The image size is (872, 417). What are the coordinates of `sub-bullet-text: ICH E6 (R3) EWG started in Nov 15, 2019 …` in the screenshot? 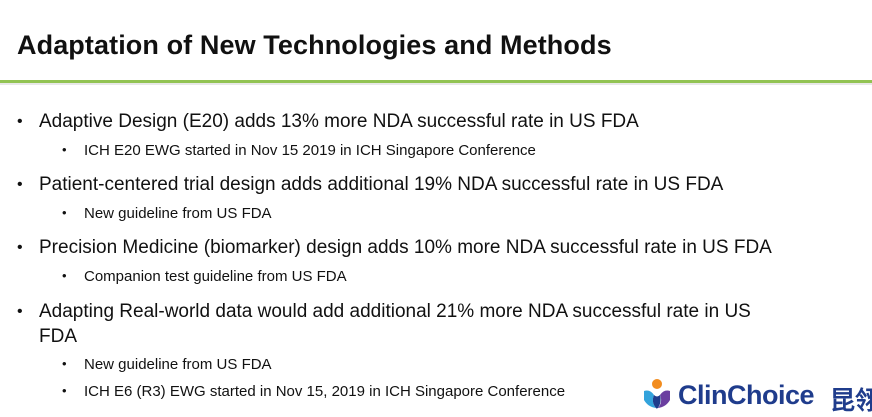 It's located at (325, 391).